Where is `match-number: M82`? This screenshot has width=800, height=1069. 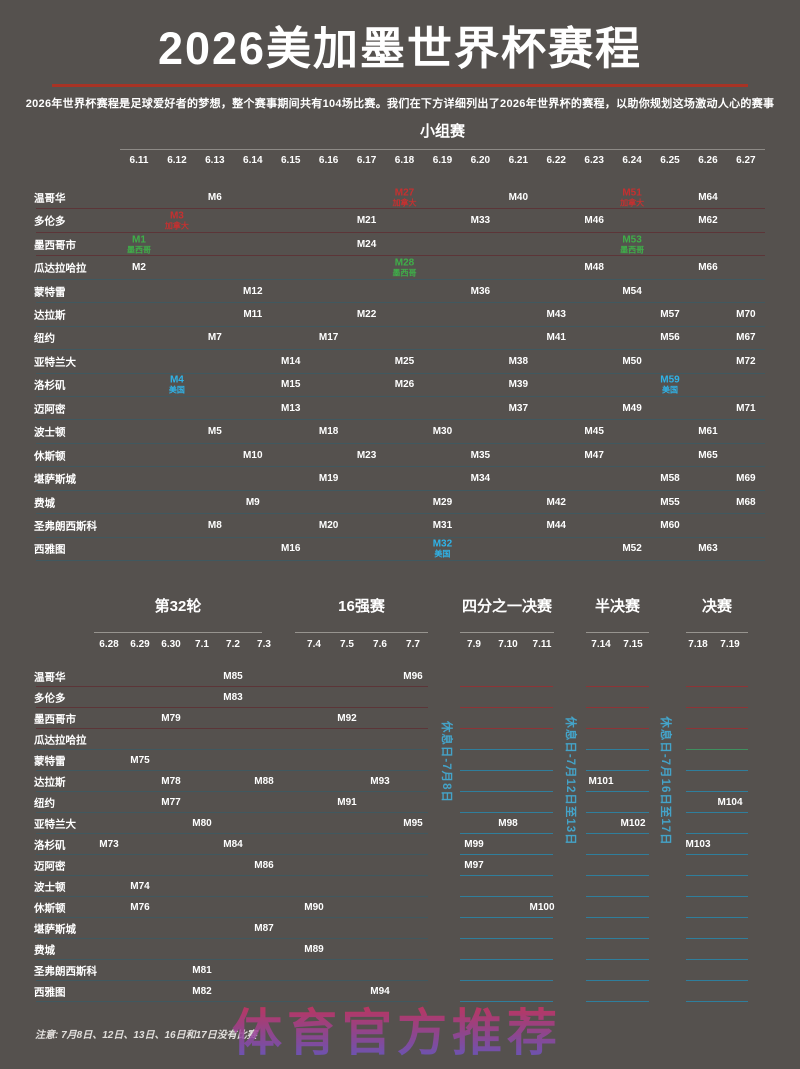 match-number: M82 is located at coordinates (202, 991).